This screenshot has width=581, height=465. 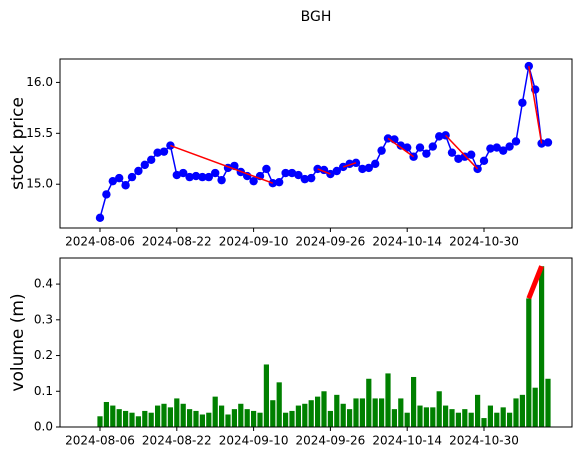 I want to click on y-tick-label: 0.1, so click(x=43, y=391).